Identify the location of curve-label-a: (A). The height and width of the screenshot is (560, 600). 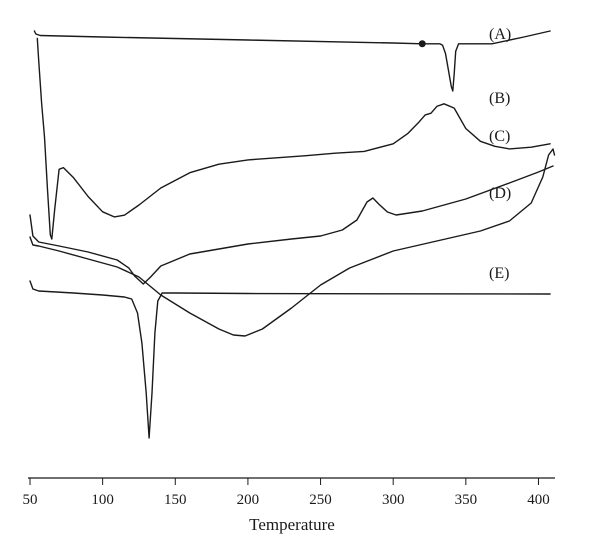
(500, 34).